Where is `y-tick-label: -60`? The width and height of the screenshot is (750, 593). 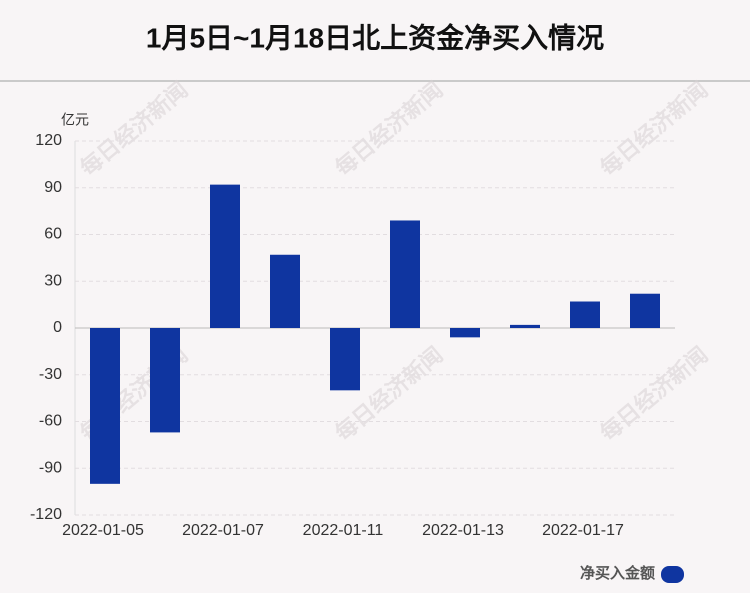 y-tick-label: -60 is located at coordinates (50, 421).